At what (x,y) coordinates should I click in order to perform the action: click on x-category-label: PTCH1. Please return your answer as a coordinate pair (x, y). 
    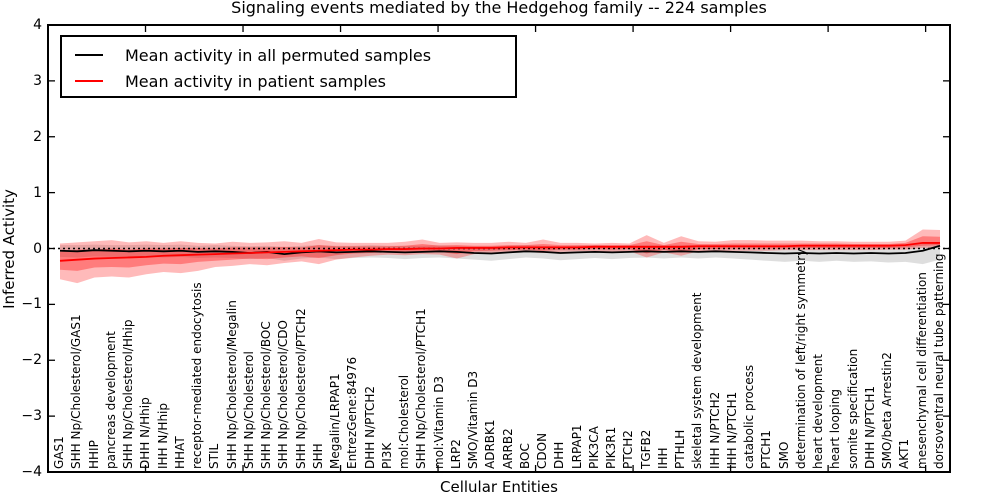
    Looking at the image, I should click on (766, 449).